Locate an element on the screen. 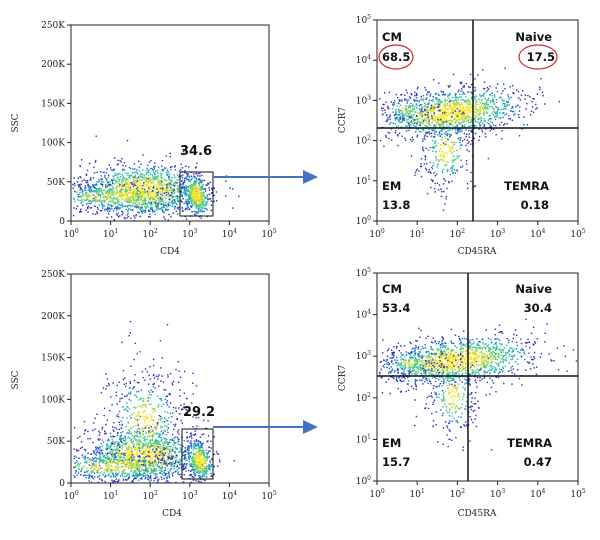 The width and height of the screenshot is (600, 540). scatter-points is located at coordinates (154, 402).